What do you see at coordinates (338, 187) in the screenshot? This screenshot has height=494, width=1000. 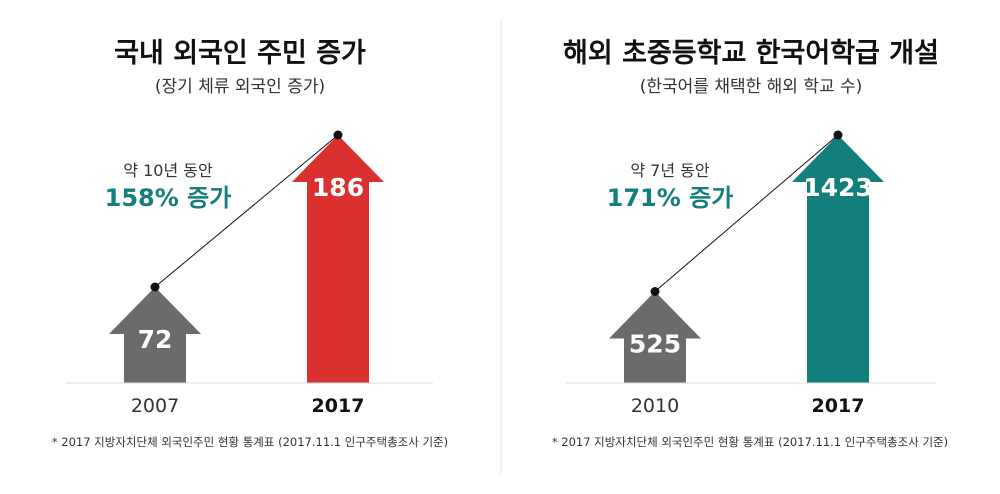 I see `bar-value-label: 186` at bounding box center [338, 187].